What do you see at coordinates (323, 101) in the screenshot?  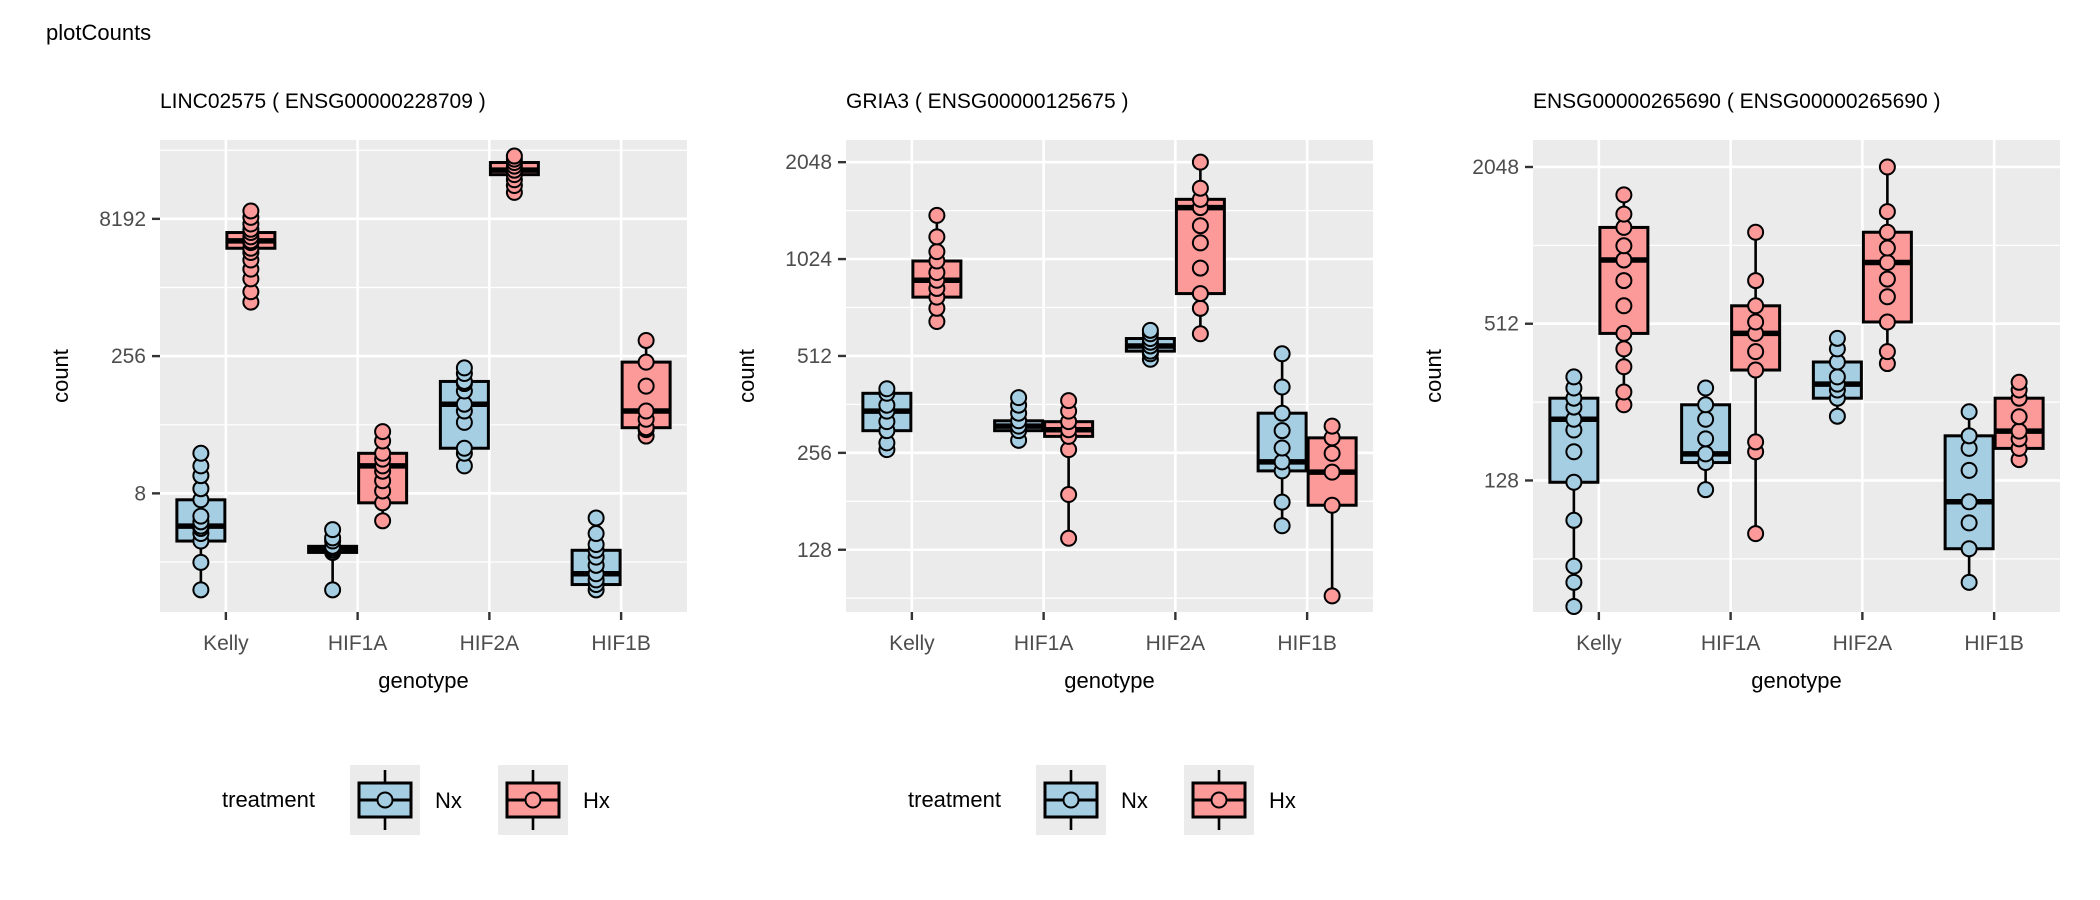 I see `panel-title: LINC02575 ( ENSG00000228709 )` at bounding box center [323, 101].